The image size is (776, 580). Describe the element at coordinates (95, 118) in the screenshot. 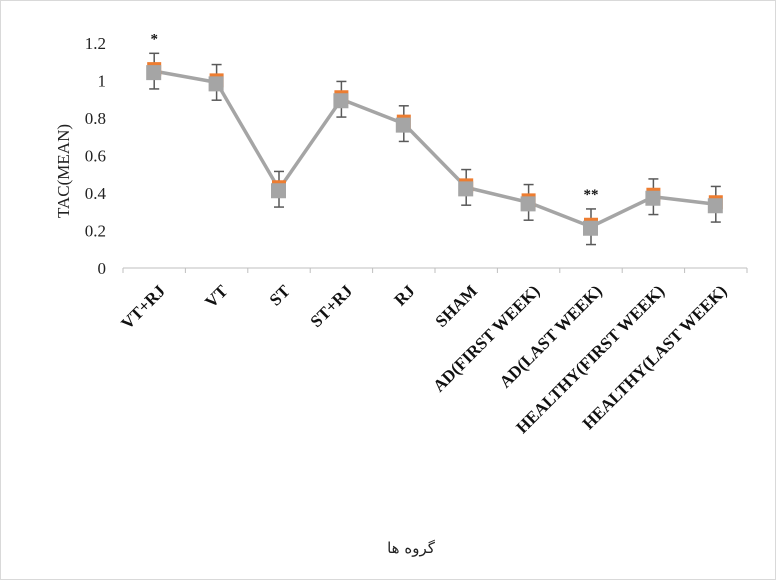

I see `y-tick-label: 0.8` at that location.